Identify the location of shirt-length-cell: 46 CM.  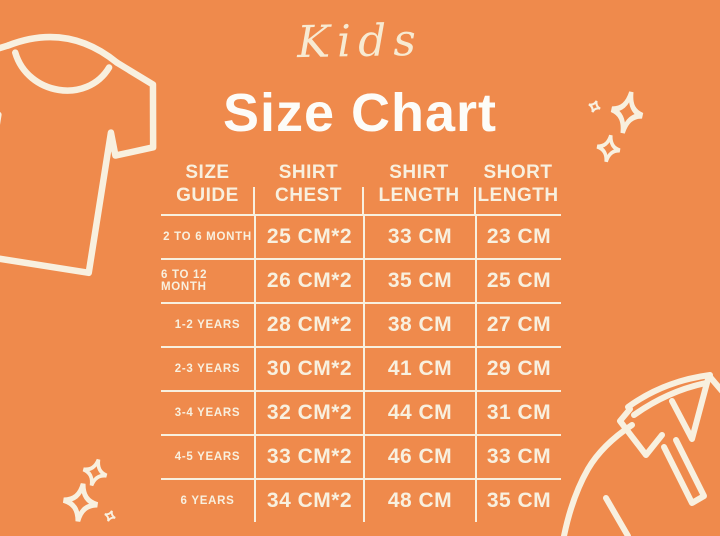
(419, 456).